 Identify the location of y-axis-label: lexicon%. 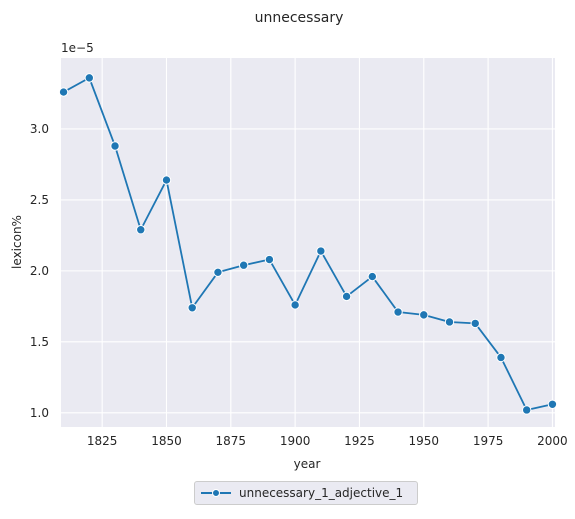
(17, 242).